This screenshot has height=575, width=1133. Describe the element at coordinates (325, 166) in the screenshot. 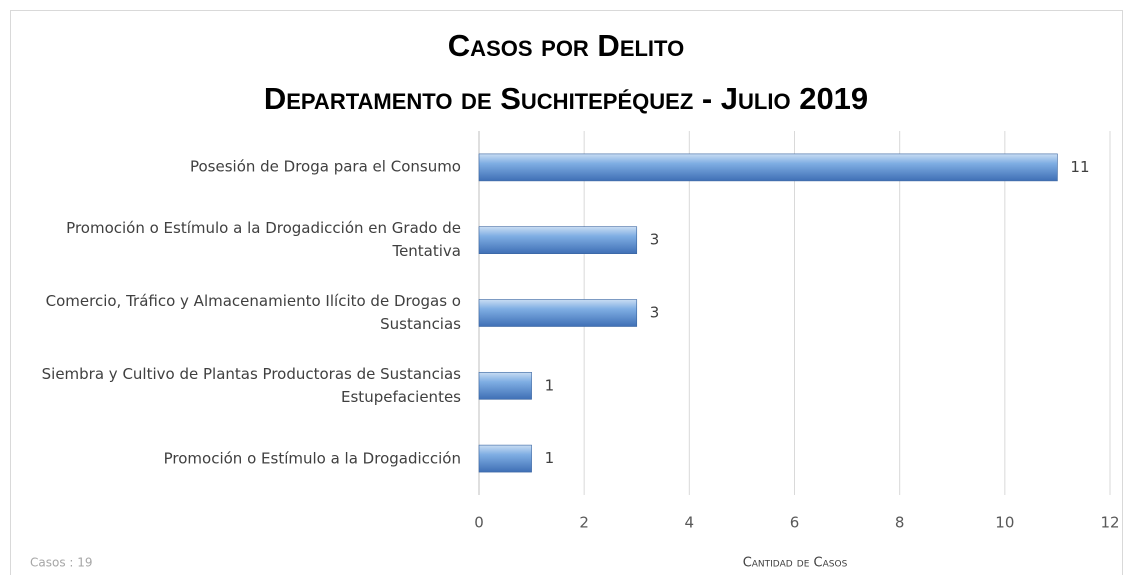

I see `y-tick-label: Posesión de Droga para el Consumo` at that location.